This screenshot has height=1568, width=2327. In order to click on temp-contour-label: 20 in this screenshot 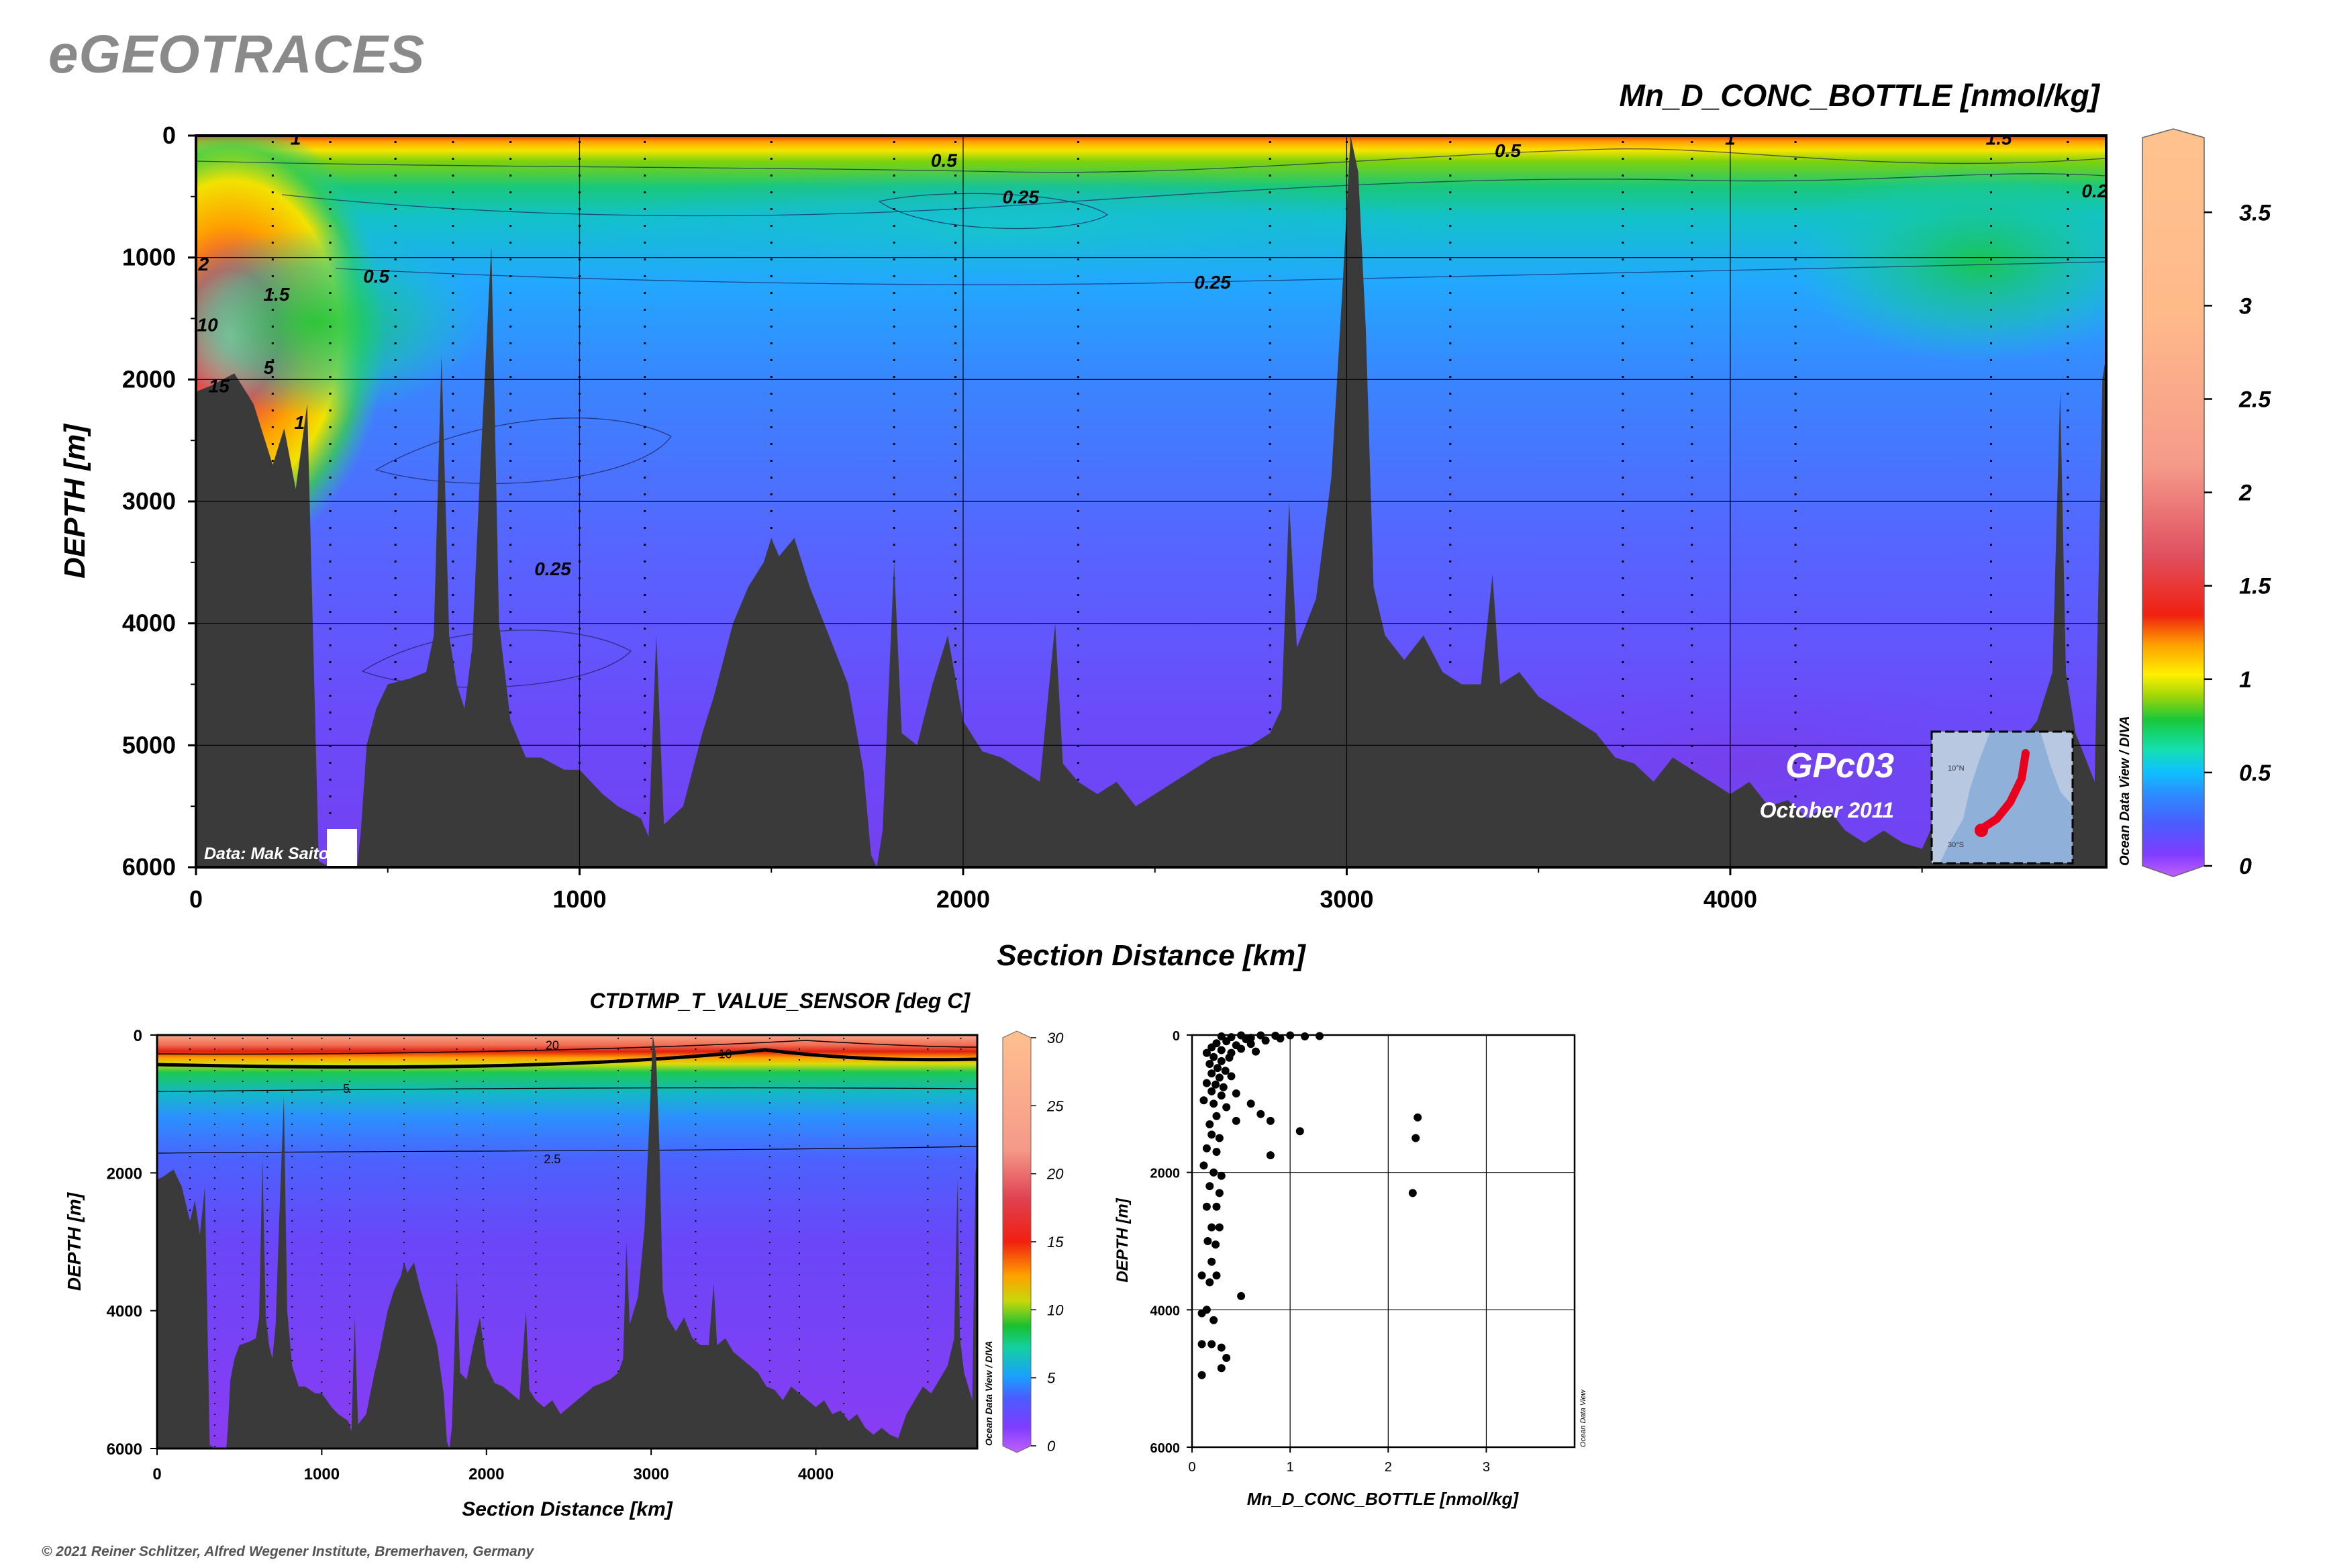, I will do `click(552, 1045)`.